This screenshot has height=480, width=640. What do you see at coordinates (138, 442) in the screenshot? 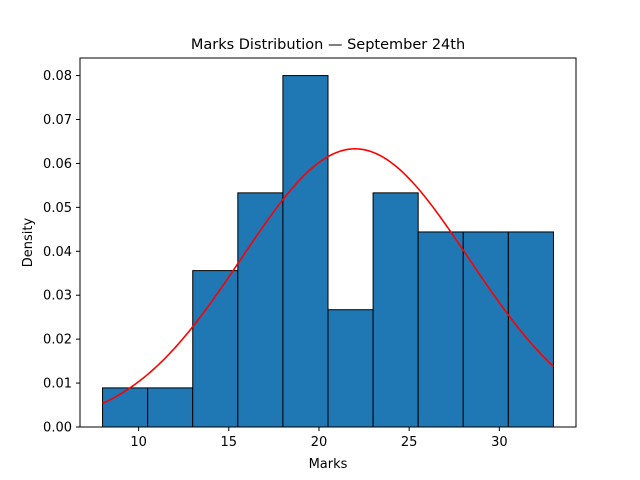
I see `x-tick-label: 10` at bounding box center [138, 442].